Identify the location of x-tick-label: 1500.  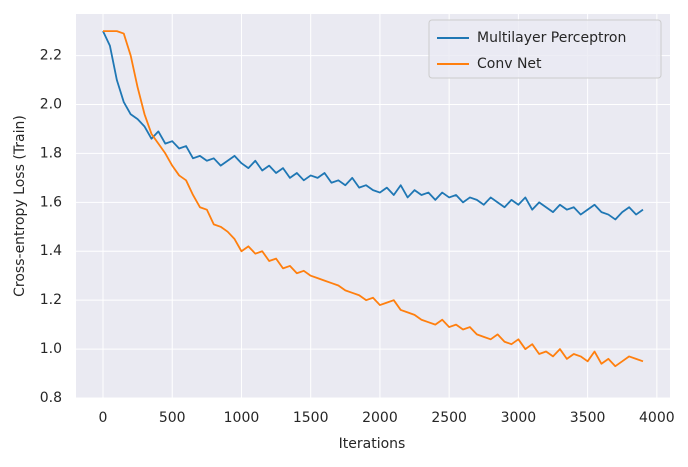
(311, 418).